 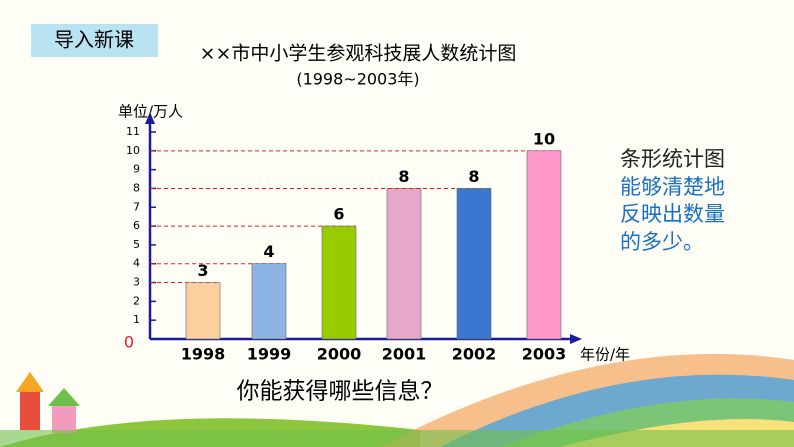 I want to click on y-tick-label: 10, so click(x=133, y=150).